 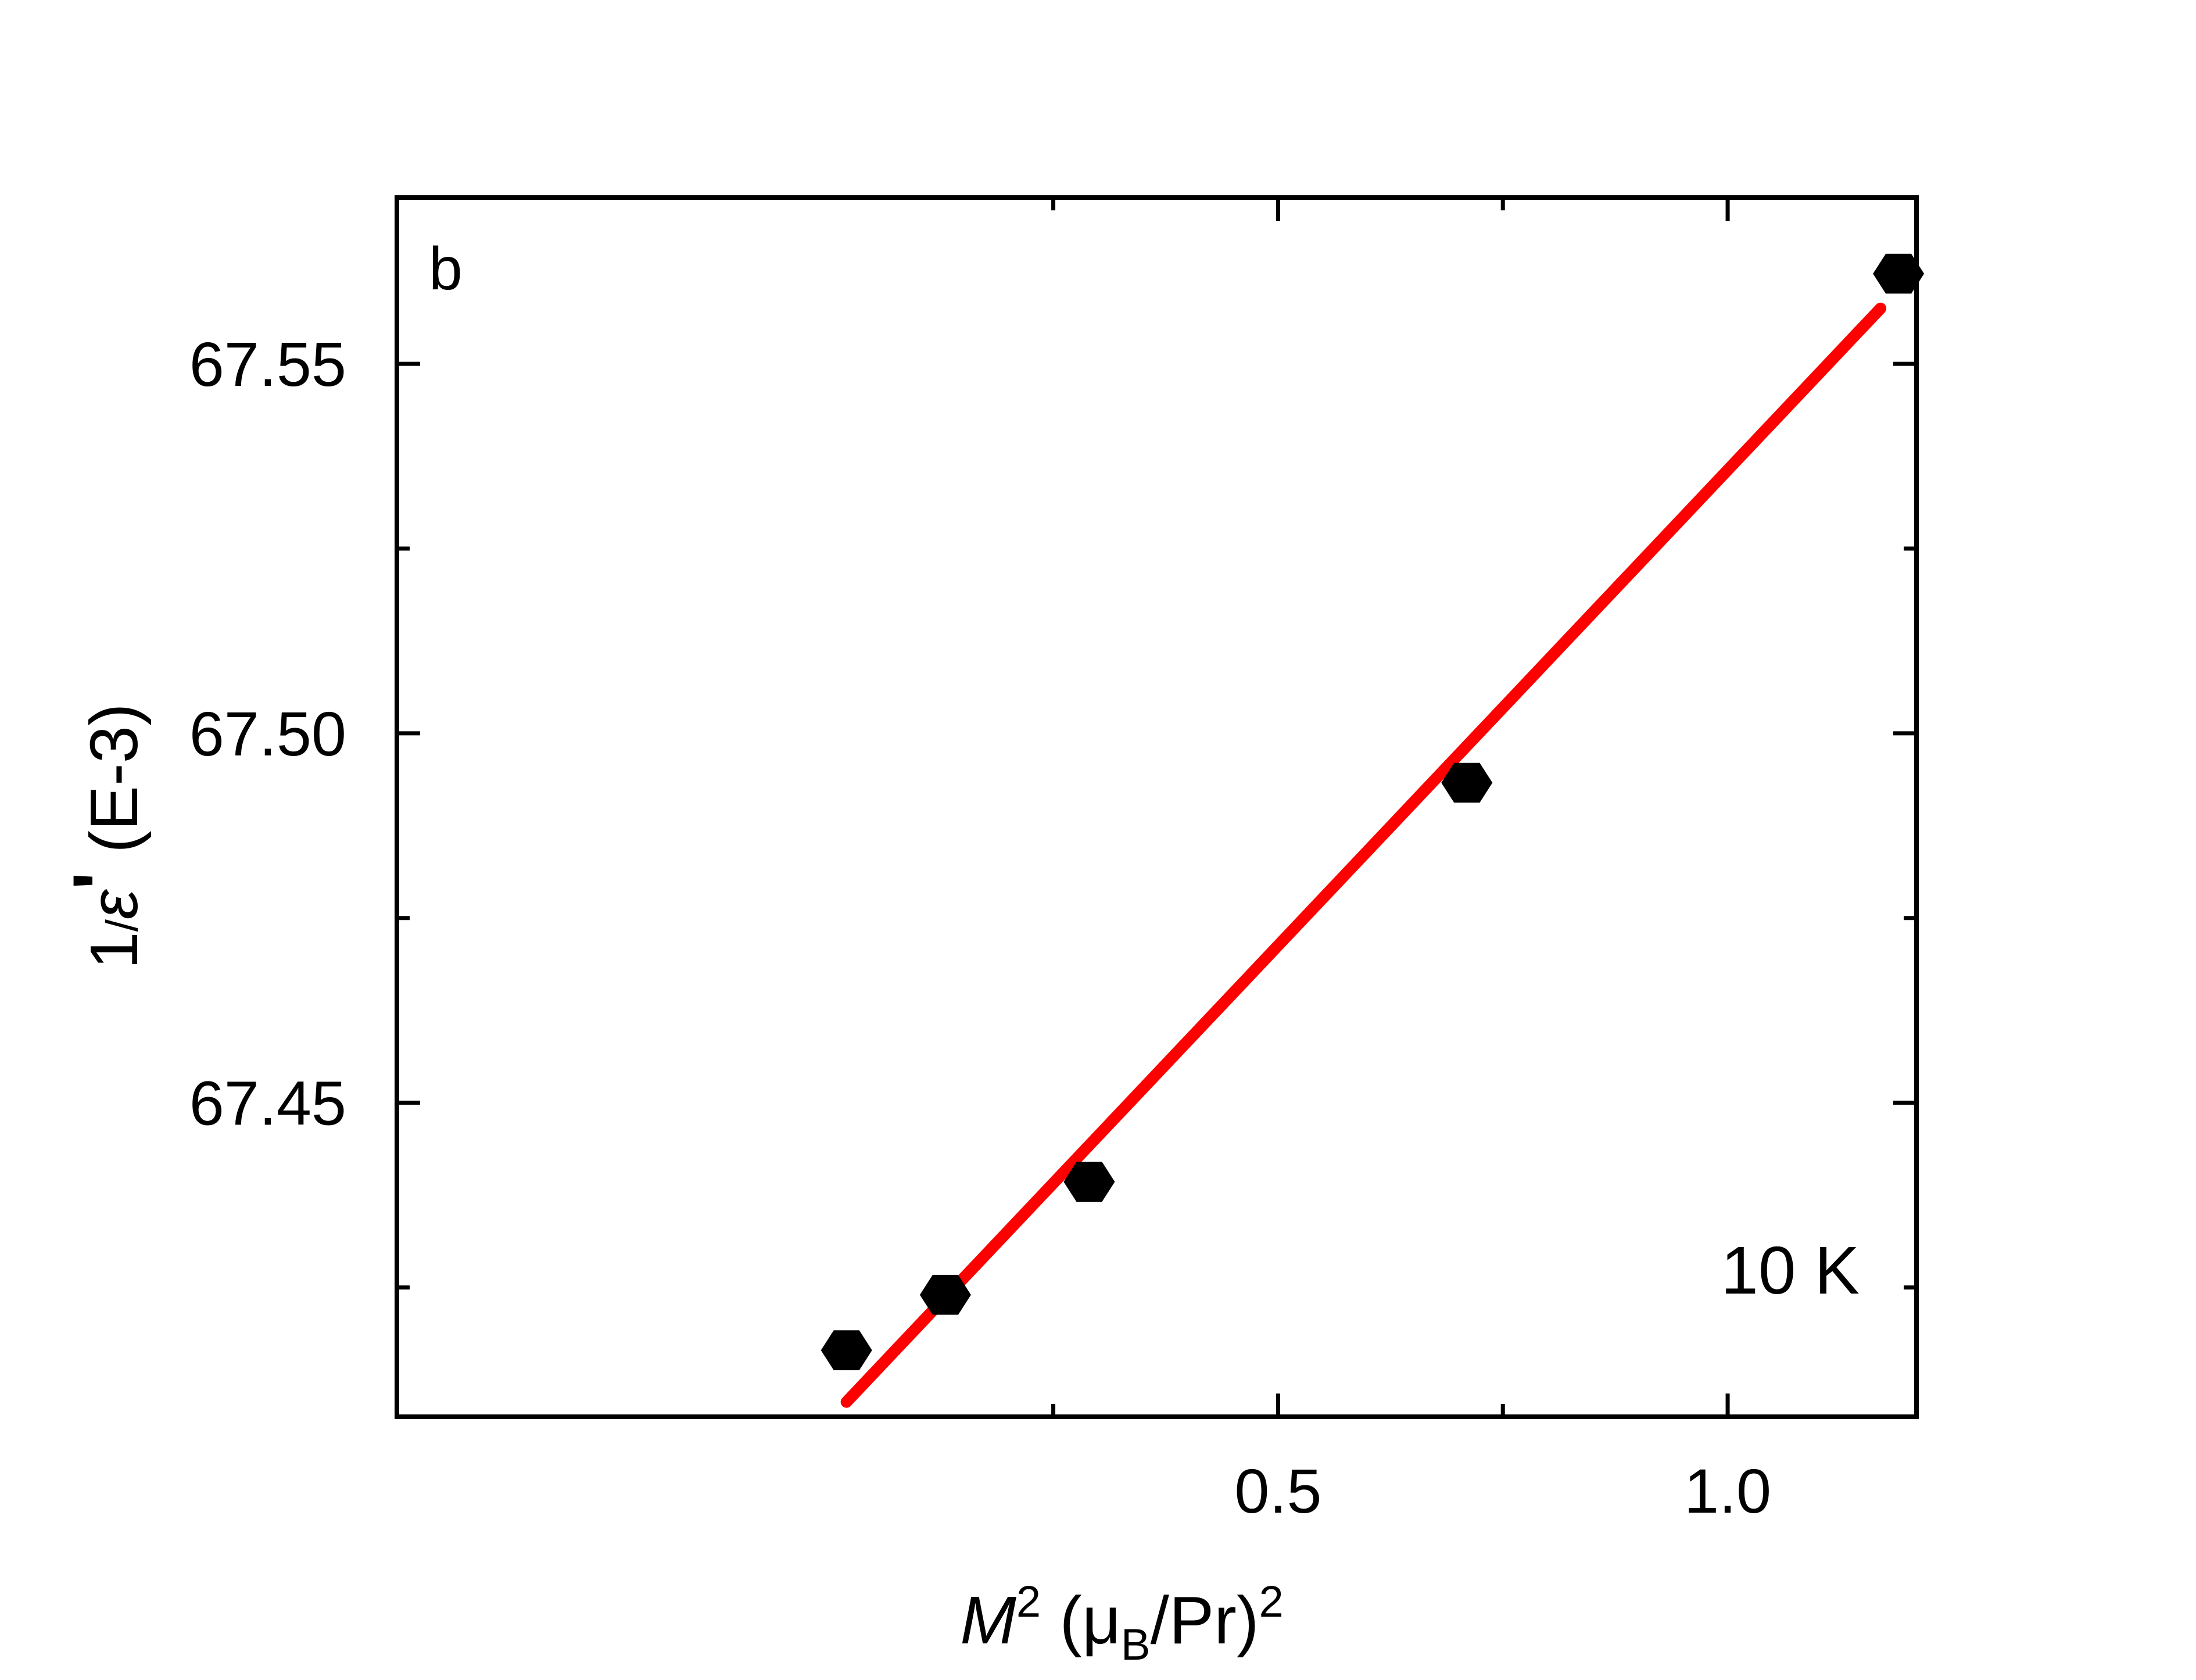 I want to click on y-label-slash: /, so click(x=122, y=925).